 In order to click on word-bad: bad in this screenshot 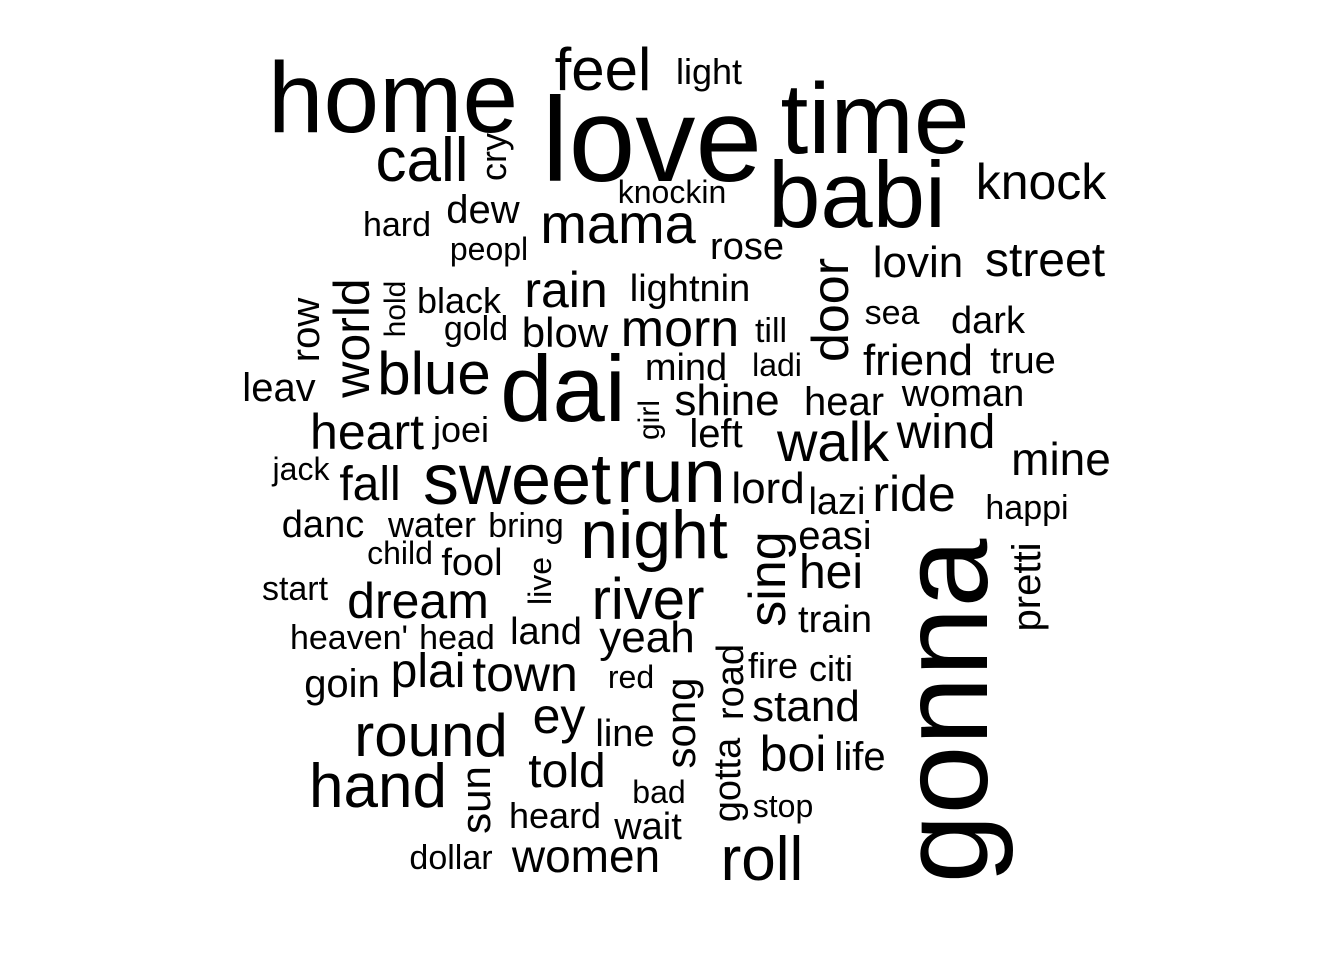, I will do `click(659, 792)`.